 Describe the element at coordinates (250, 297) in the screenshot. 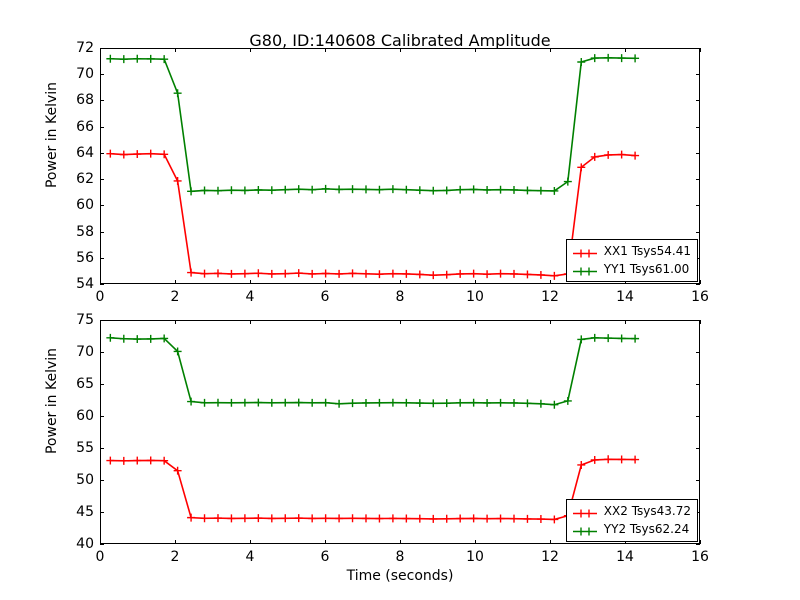

I see `x-tick-label: 4` at that location.